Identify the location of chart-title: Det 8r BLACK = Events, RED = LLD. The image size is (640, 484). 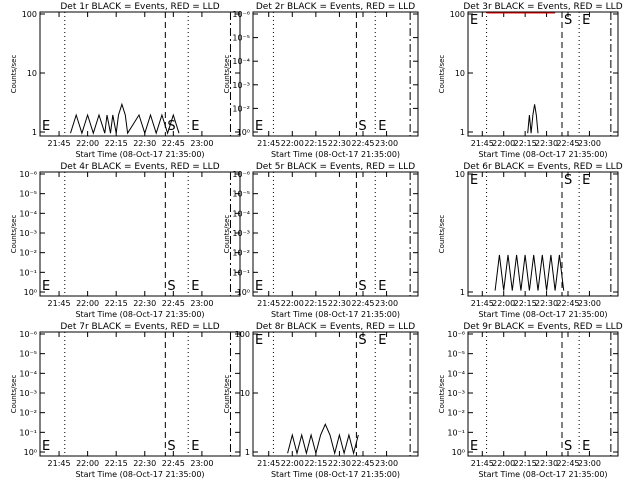
(335, 327).